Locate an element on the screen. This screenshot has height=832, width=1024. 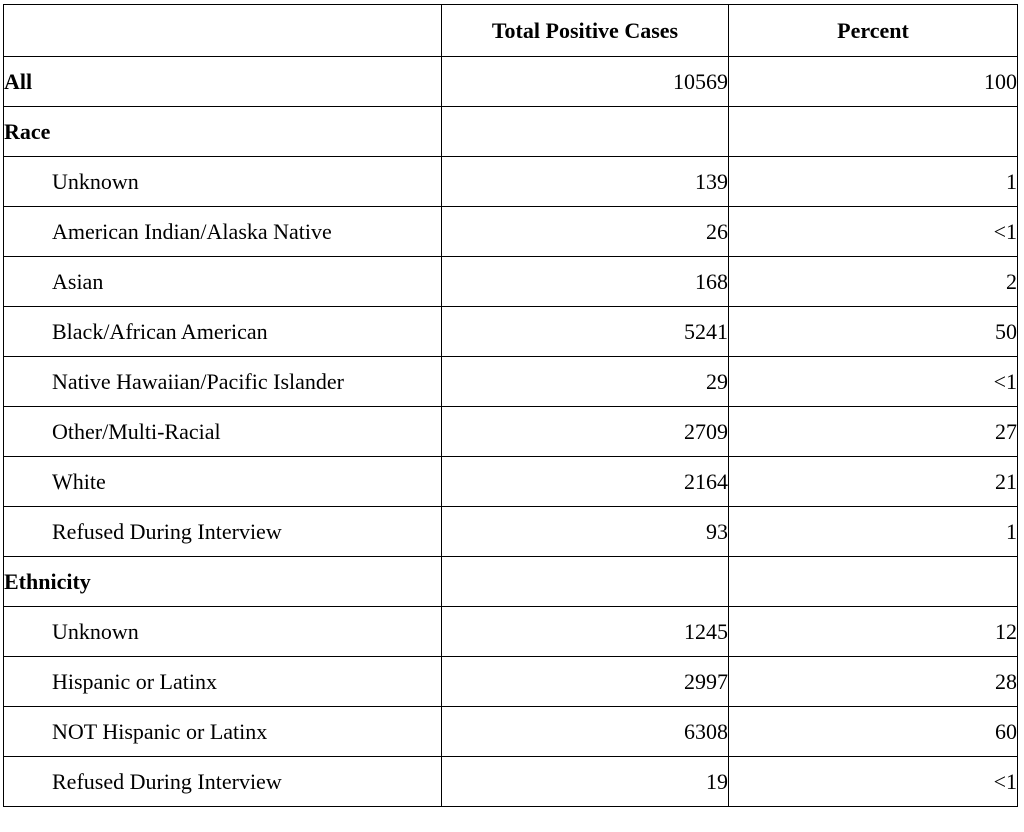
cell-total: 2997 is located at coordinates (585, 681).